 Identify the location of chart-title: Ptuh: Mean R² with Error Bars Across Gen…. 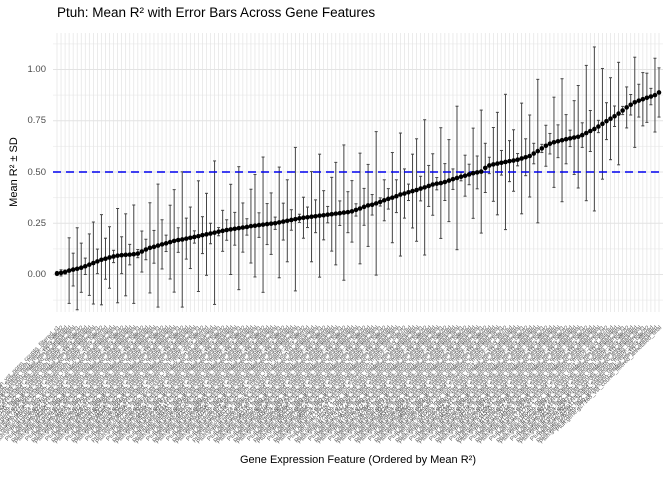
(216, 12).